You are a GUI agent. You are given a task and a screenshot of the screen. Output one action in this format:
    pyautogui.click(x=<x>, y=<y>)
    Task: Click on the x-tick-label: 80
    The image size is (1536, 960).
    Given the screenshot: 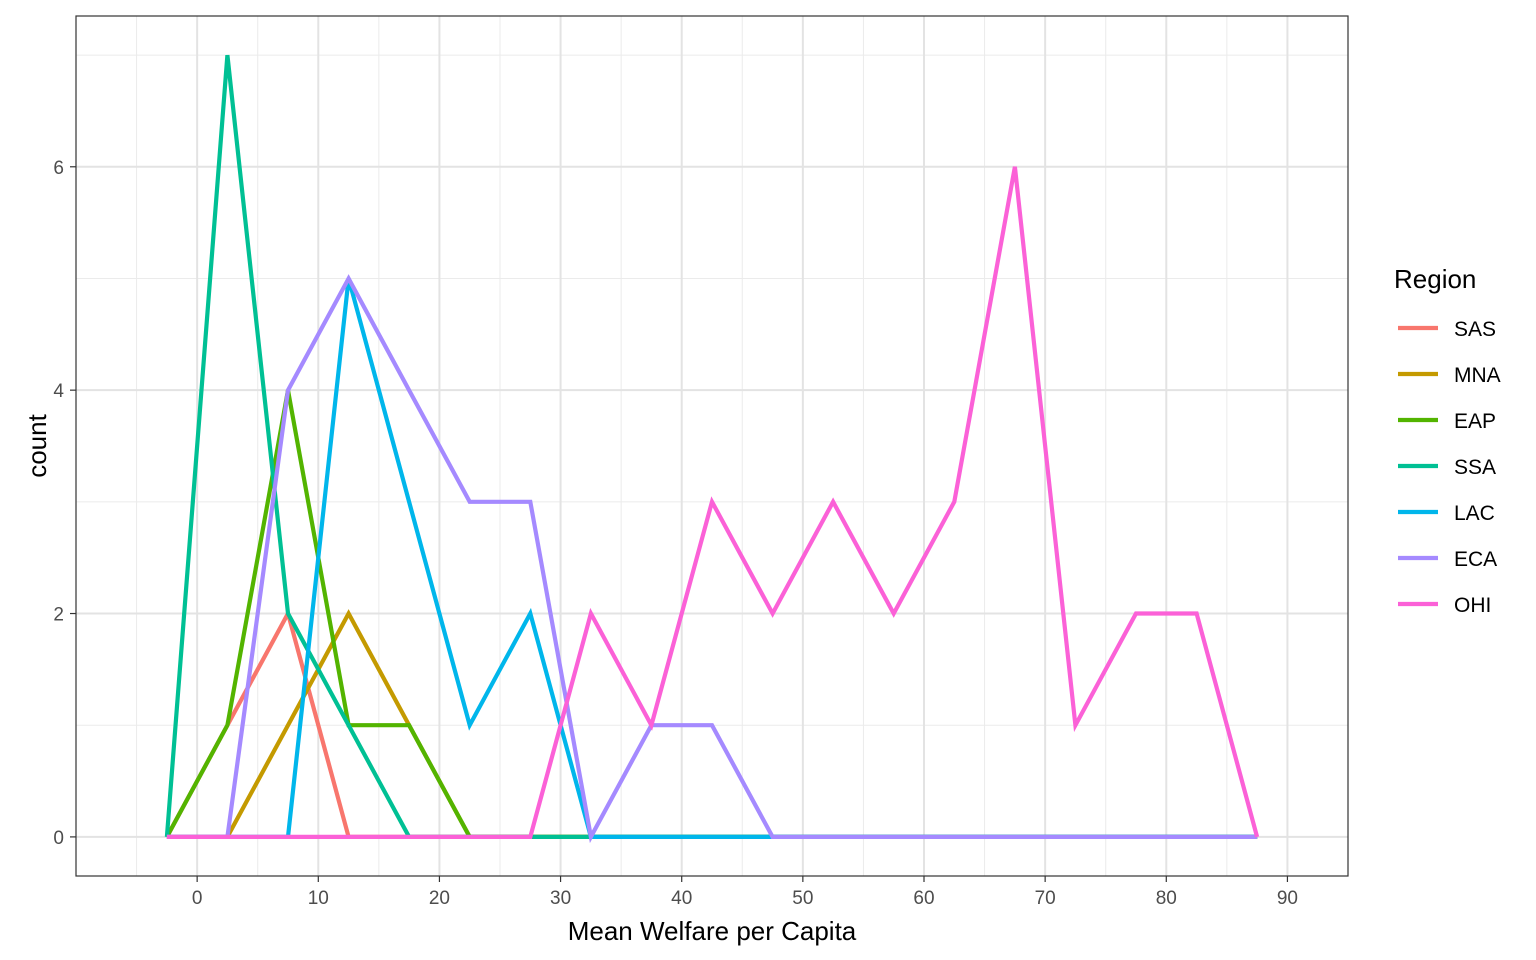 What is the action you would take?
    pyautogui.click(x=1166, y=898)
    